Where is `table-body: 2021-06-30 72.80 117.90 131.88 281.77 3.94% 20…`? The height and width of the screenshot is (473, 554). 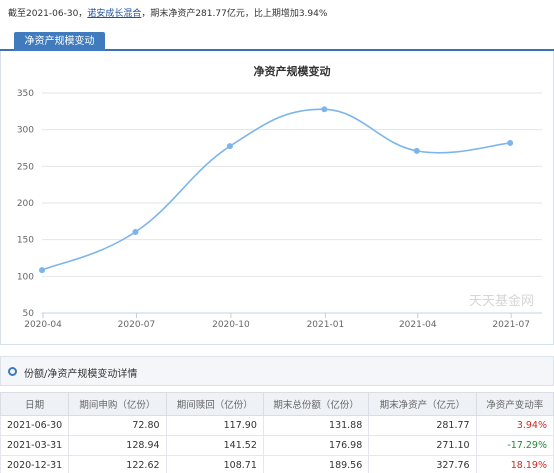
table-body: 2021-06-30 72.80 117.90 131.88 281.77 3.94% 20… is located at coordinates (277, 444).